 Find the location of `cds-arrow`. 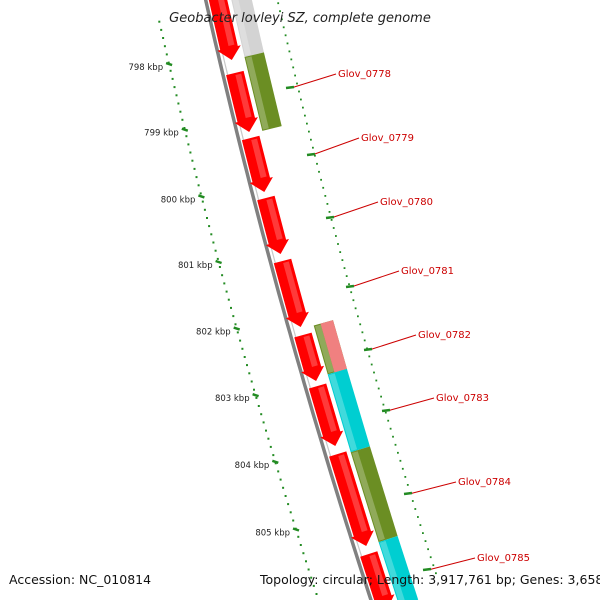

cds-arrow is located at coordinates (224, 30).